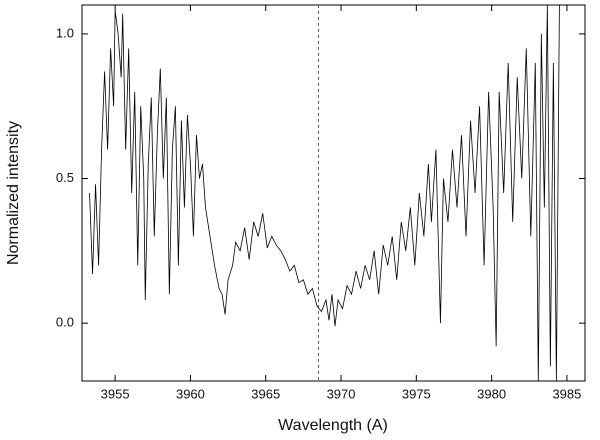  Describe the element at coordinates (13, 193) in the screenshot. I see `y-axis-title: Normalized intensity` at that location.